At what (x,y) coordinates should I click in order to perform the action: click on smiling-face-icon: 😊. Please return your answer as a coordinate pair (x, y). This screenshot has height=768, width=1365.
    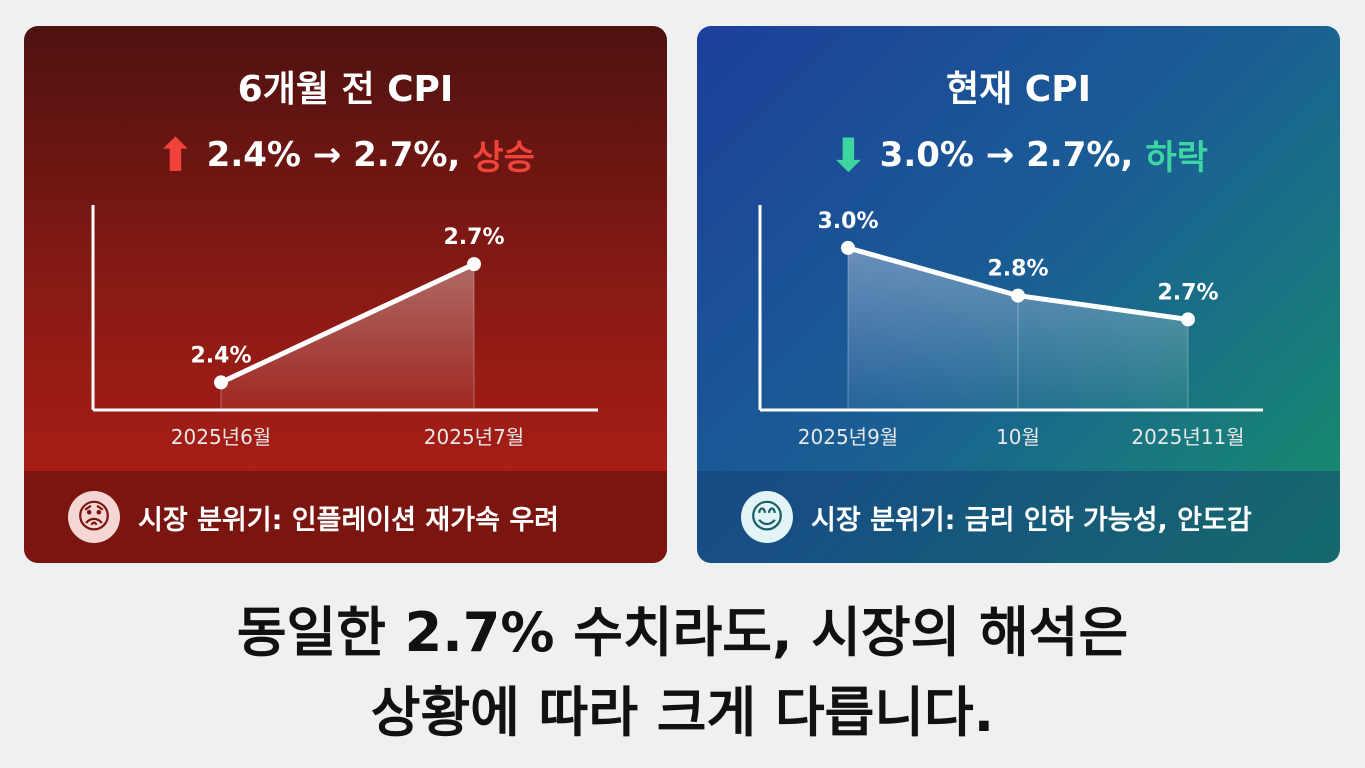
    Looking at the image, I should click on (767, 517).